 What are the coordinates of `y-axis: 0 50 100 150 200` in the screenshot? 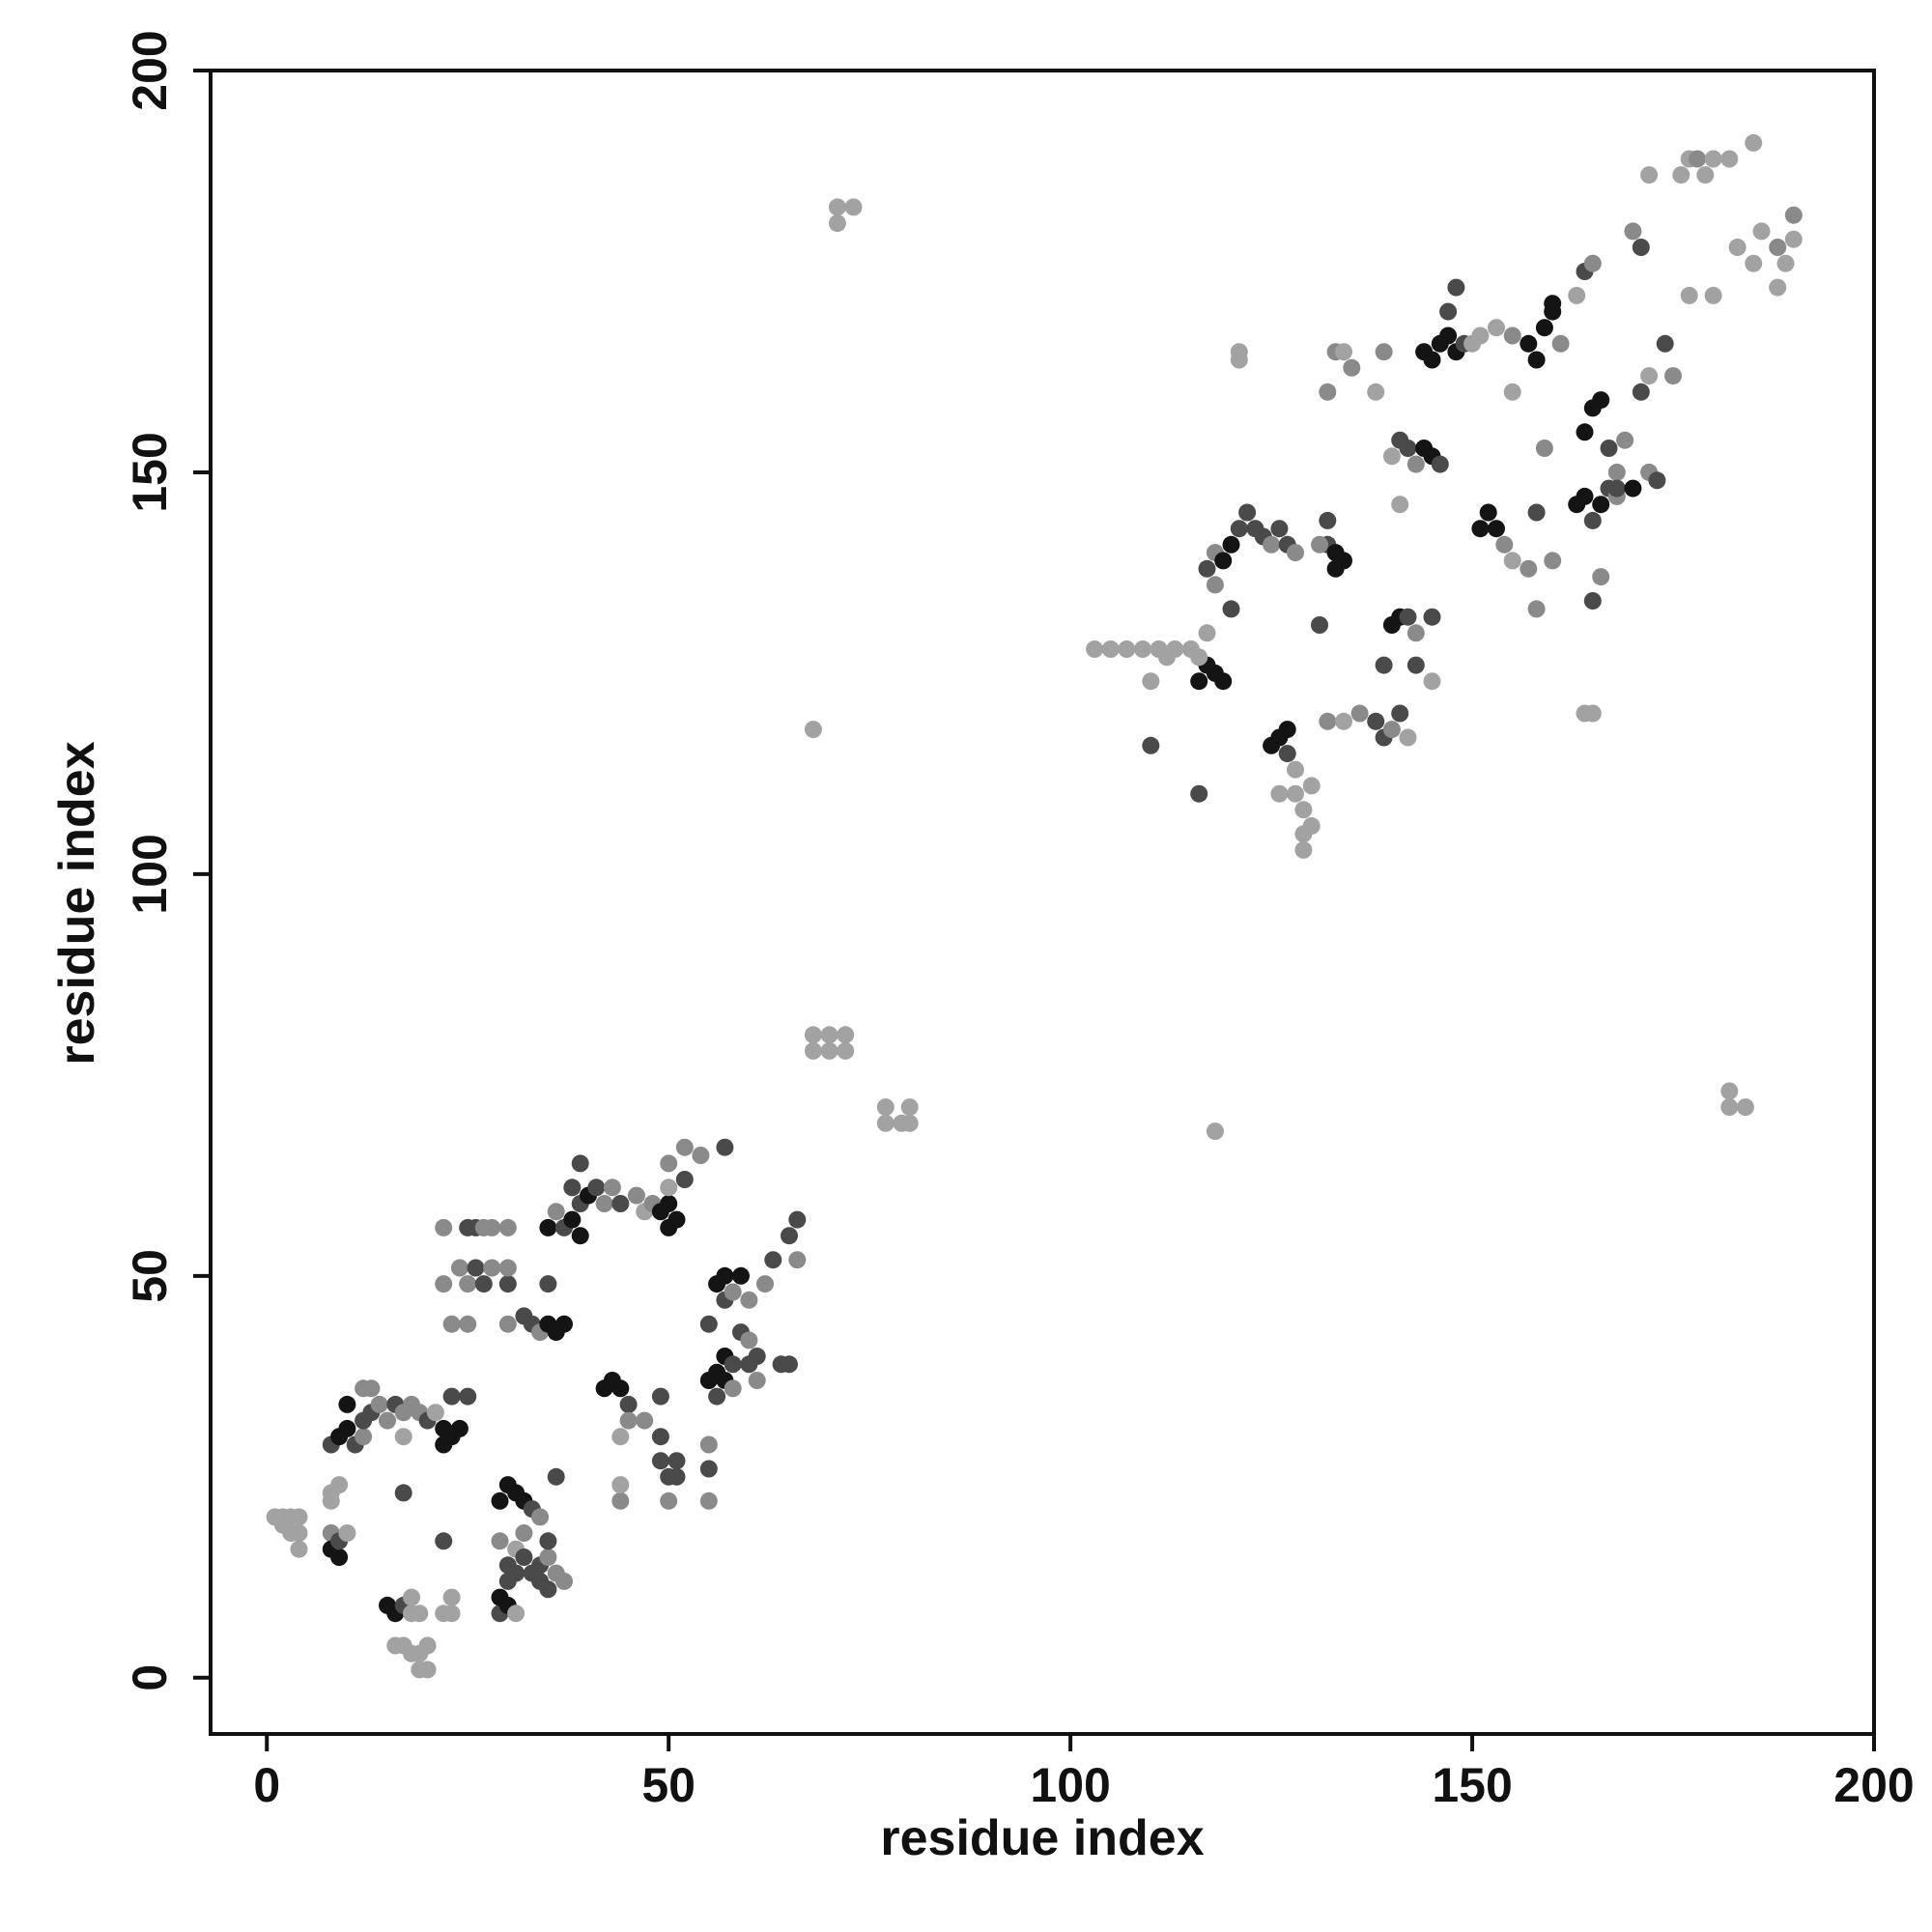 It's located at (167, 860).